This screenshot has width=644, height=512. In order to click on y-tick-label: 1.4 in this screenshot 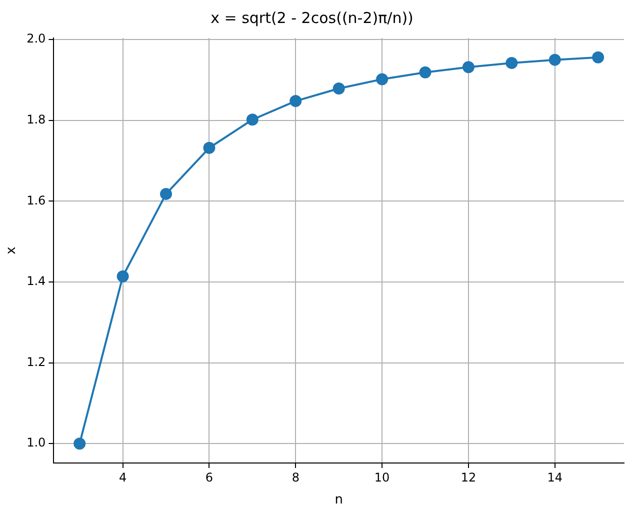, I will do `click(36, 281)`.